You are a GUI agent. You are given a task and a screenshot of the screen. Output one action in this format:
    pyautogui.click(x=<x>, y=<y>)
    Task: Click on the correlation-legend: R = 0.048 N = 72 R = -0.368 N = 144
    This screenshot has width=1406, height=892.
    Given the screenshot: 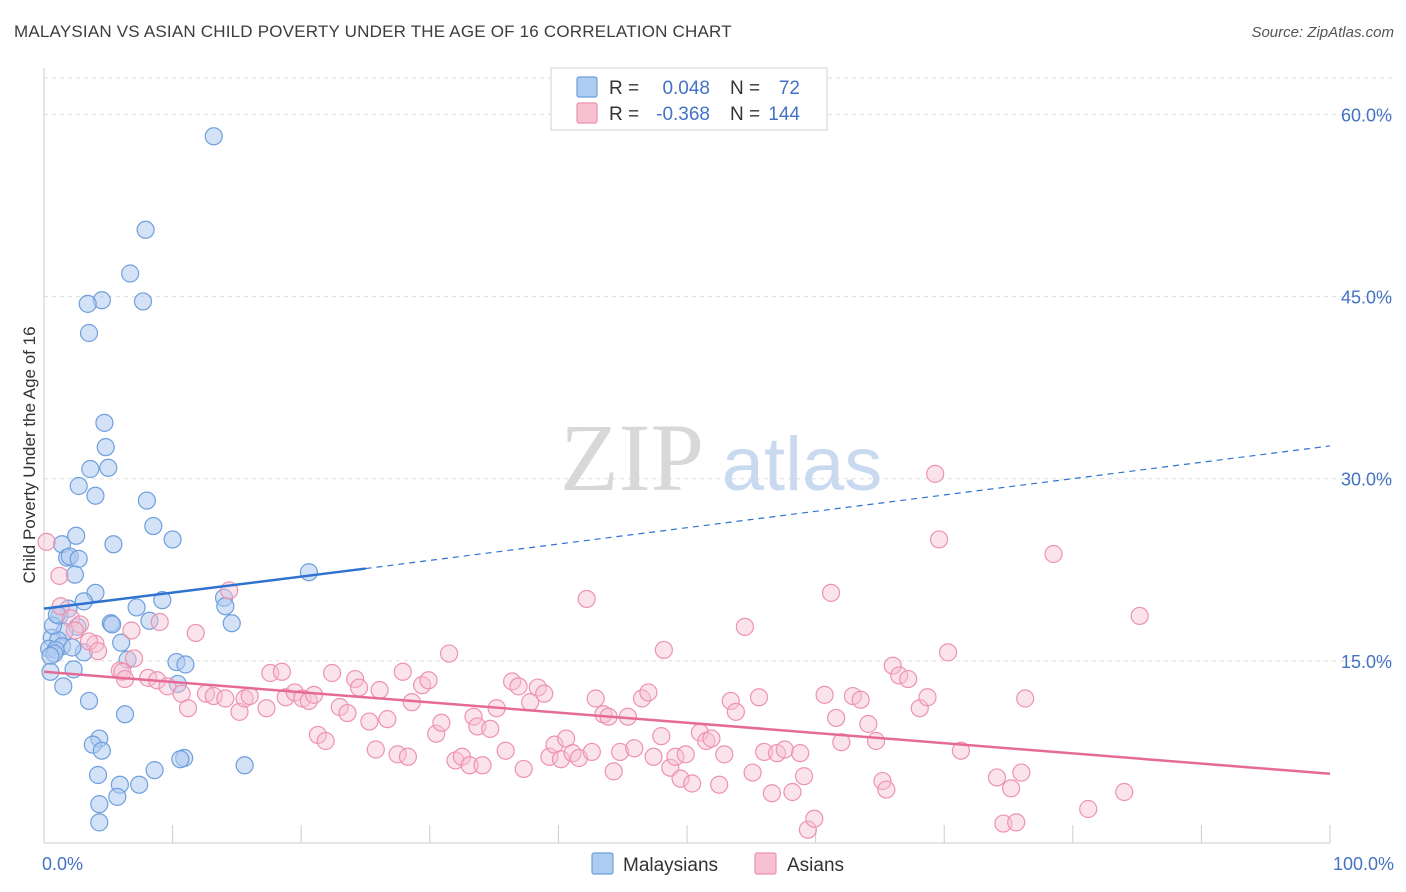 What is the action you would take?
    pyautogui.click(x=689, y=99)
    